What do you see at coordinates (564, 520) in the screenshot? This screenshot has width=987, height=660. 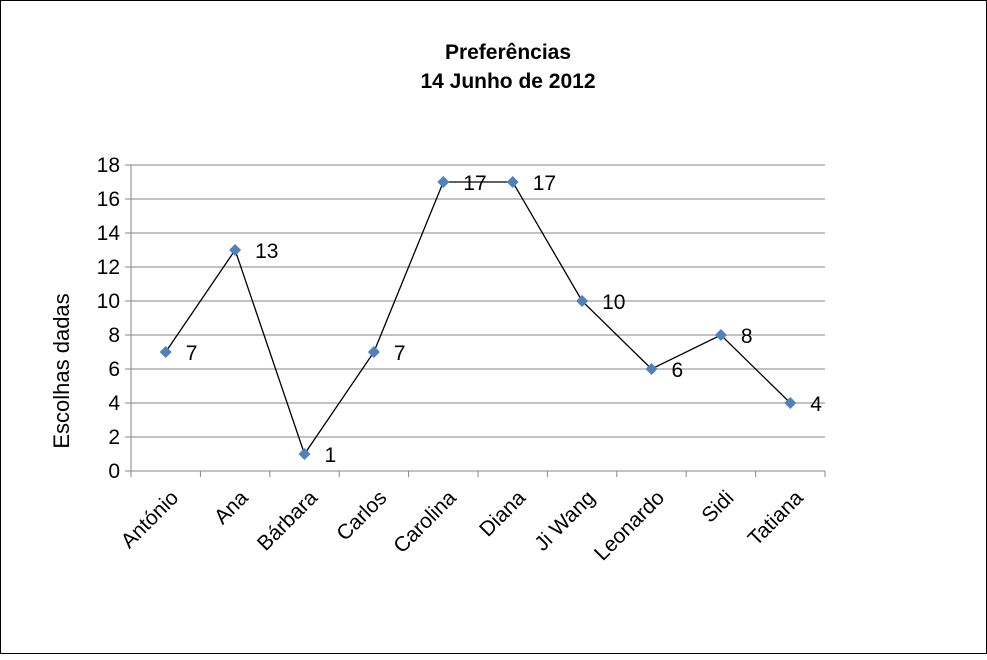 I see `x-tick-label: Ji Wang` at bounding box center [564, 520].